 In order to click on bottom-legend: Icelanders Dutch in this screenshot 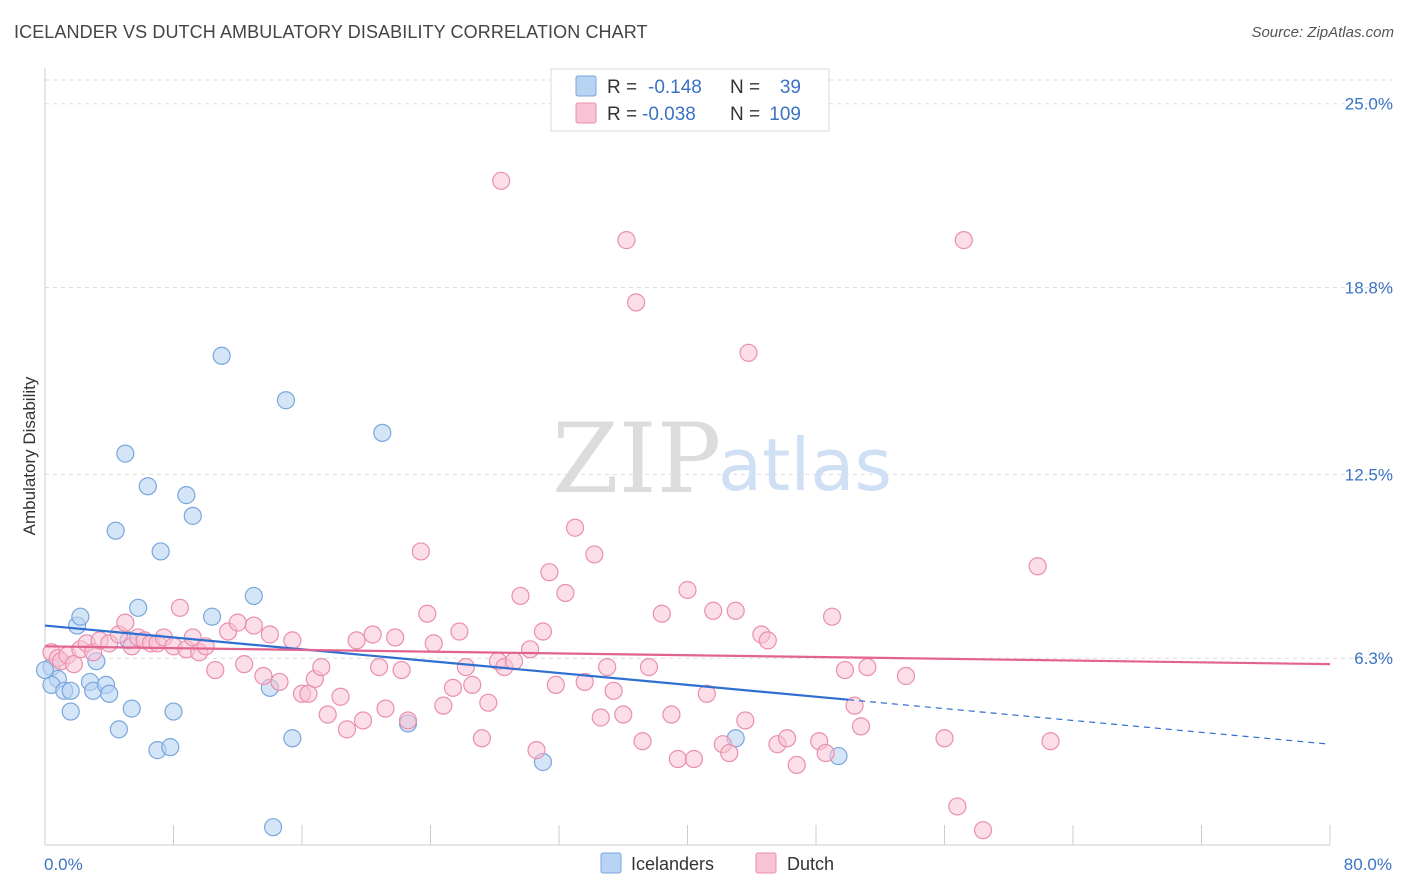, I will do `click(717, 863)`.